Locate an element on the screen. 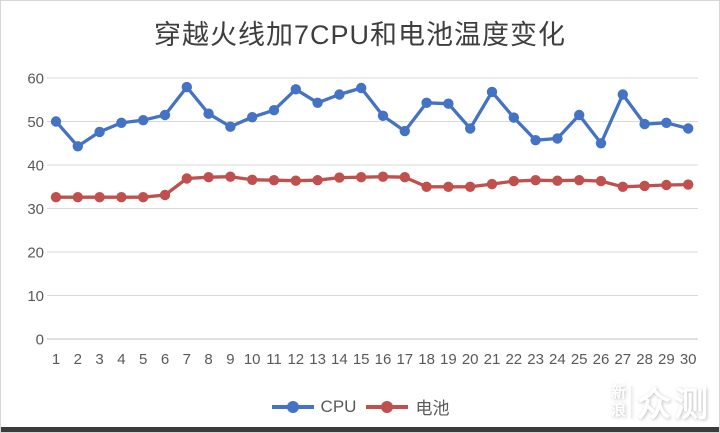  battery-series-marker-icon is located at coordinates (387, 406).